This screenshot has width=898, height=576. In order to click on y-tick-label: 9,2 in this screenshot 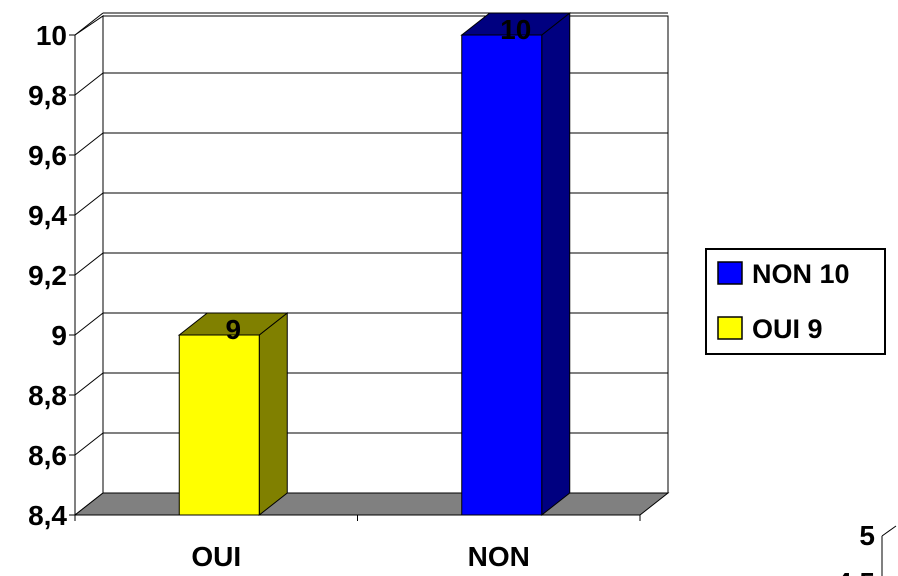, I will do `click(47, 275)`.